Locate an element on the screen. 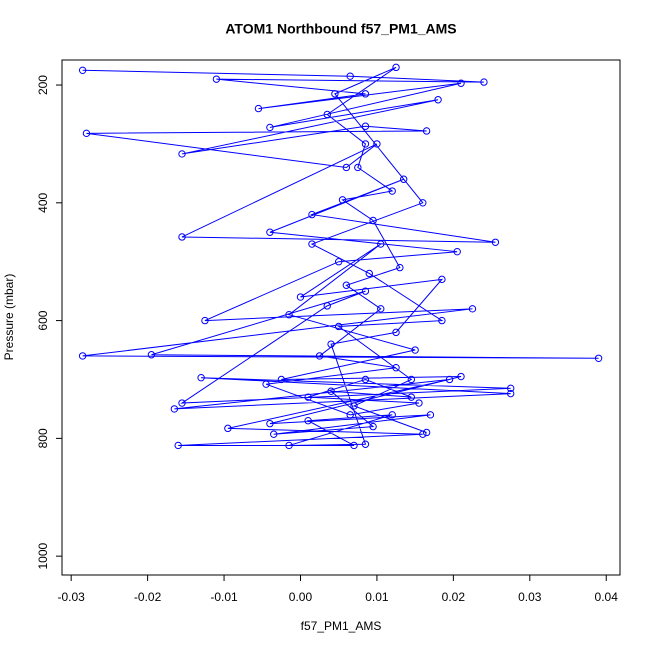 The height and width of the screenshot is (650, 650). x-tick-label: -0.01 is located at coordinates (224, 597).